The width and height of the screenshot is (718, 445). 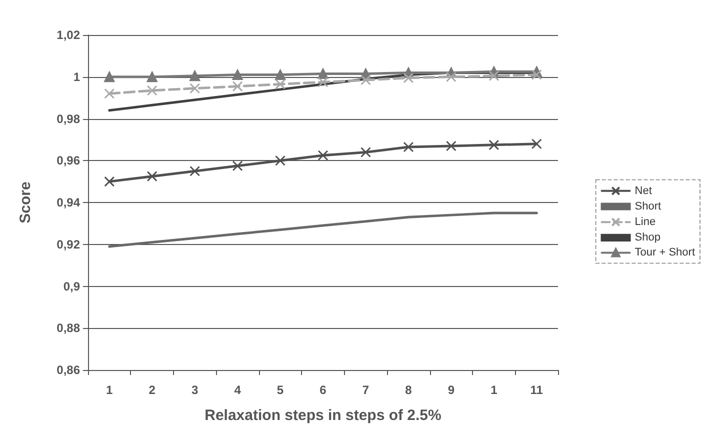 I want to click on legend-label: Net, so click(x=643, y=190).